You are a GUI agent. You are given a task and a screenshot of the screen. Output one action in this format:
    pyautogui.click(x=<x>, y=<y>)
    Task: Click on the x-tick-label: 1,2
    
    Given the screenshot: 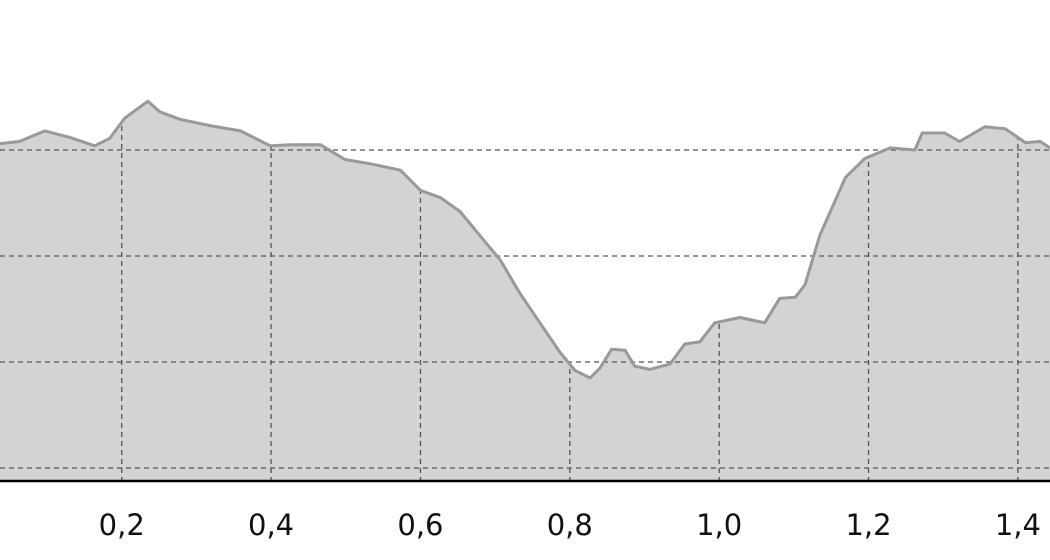 What is the action you would take?
    pyautogui.click(x=868, y=525)
    